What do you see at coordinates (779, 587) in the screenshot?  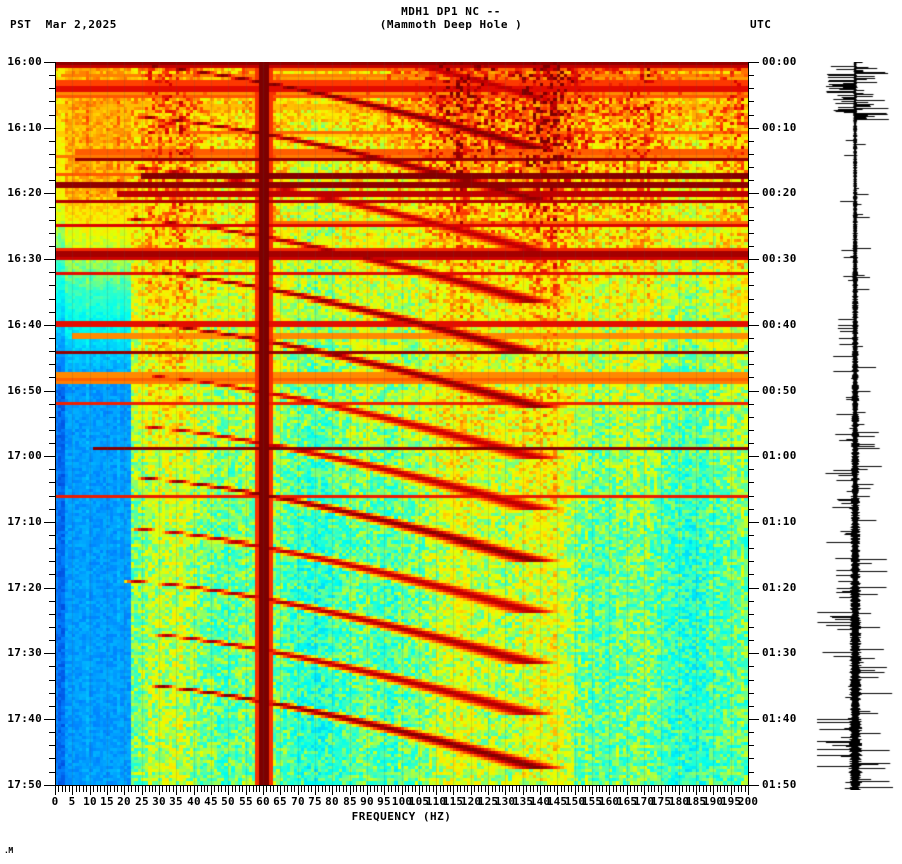 I see `time-label-right: 01:20` at bounding box center [779, 587].